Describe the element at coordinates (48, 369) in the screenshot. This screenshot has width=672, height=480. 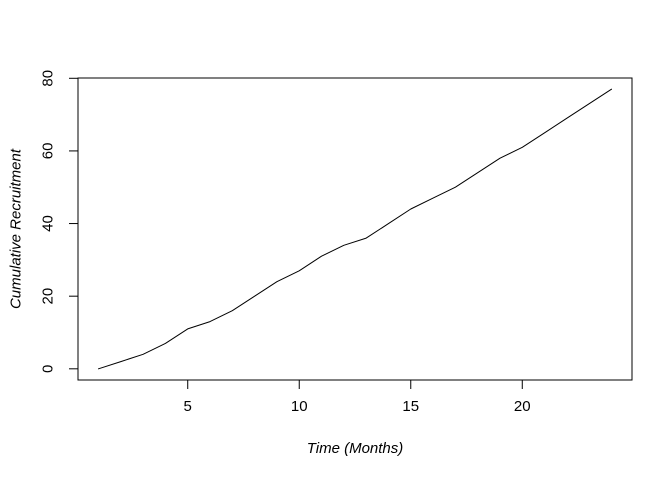
I see `y-tick-label: 0` at that location.